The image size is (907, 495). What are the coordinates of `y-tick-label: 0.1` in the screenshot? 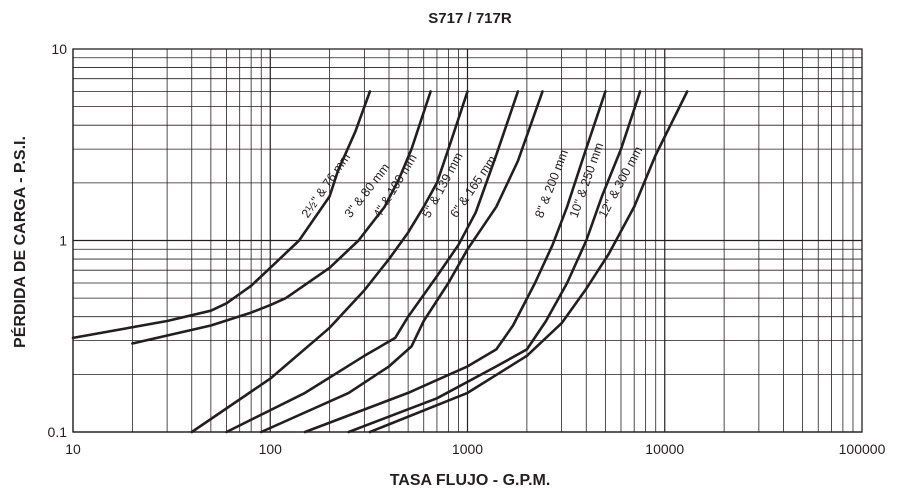 It's located at (58, 432).